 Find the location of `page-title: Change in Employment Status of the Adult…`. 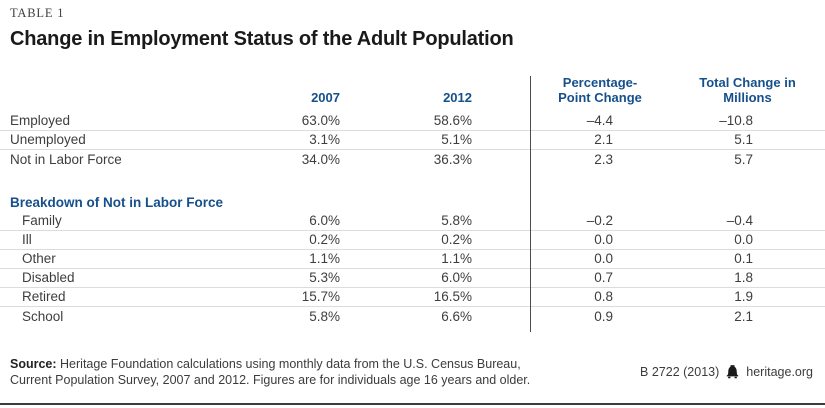

page-title: Change in Employment Status of the Adult… is located at coordinates (262, 39).